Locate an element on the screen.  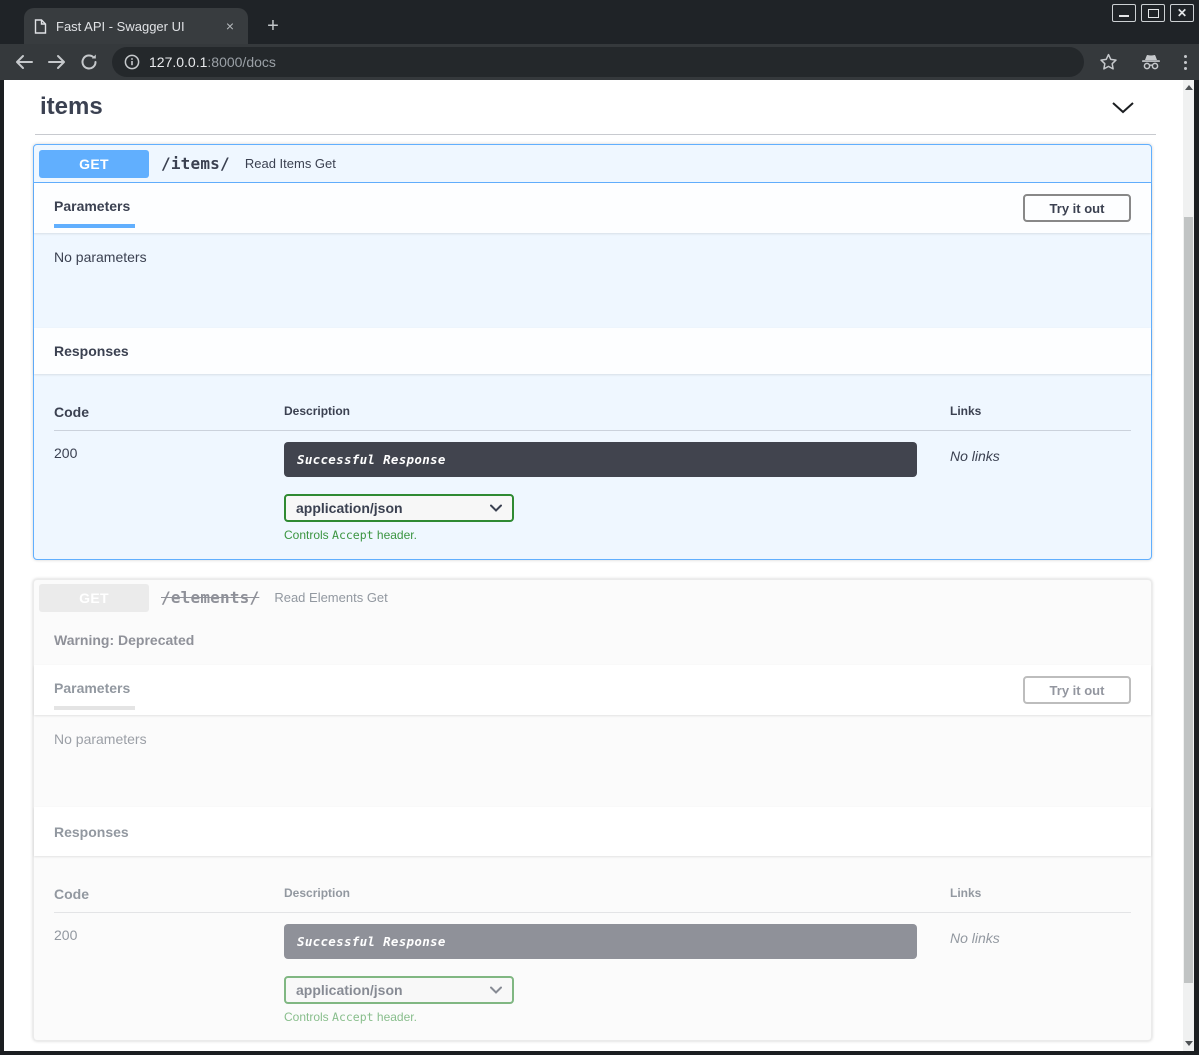
info-icon is located at coordinates (132, 62).